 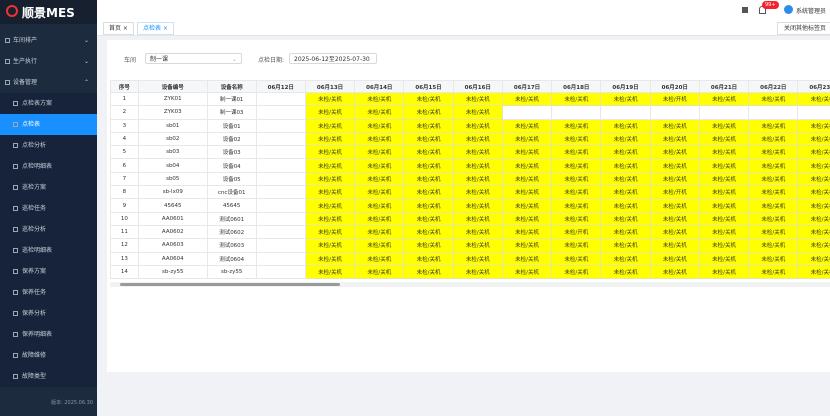 I want to click on submenu-item: 点检表方案, so click(x=48, y=103).